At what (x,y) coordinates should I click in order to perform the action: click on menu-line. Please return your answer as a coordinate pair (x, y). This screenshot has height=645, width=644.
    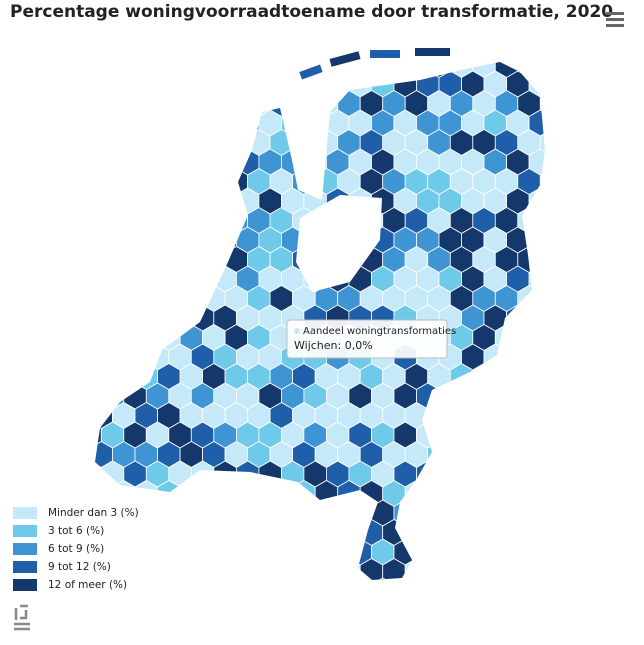
    Looking at the image, I should click on (615, 13).